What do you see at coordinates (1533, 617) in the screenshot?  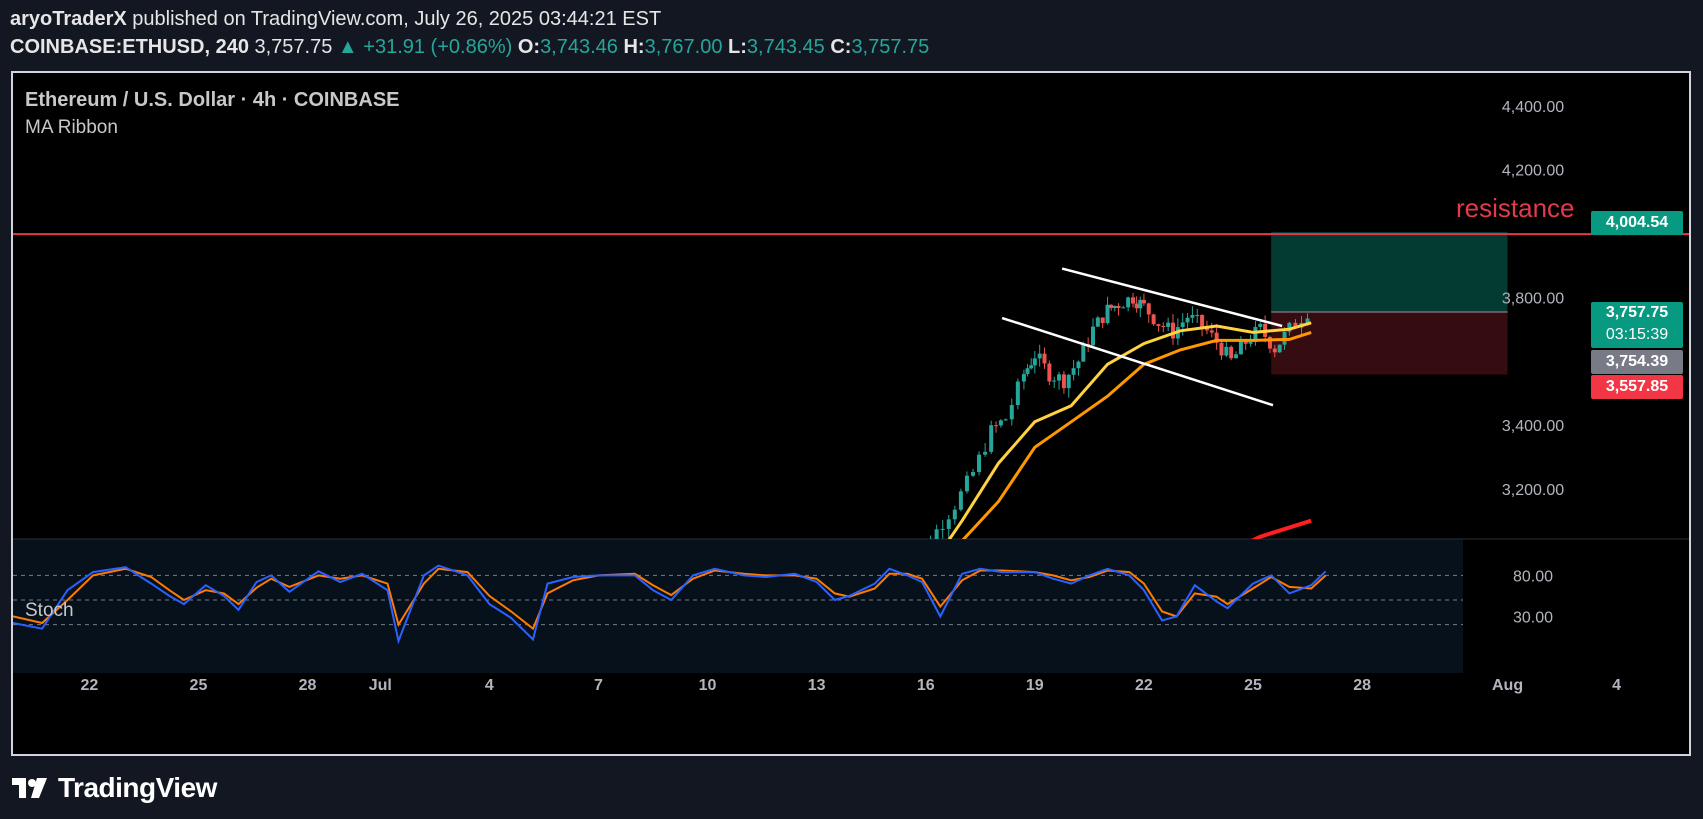 I see `stoch-axis-label: 30.00` at bounding box center [1533, 617].